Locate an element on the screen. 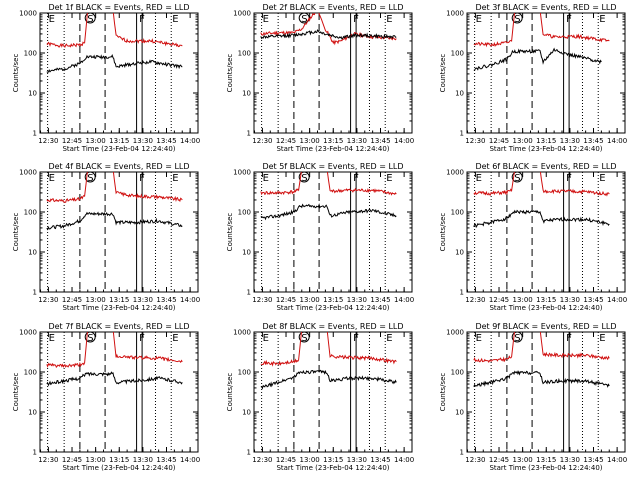  det-7-xlabel: Start Time (23-Feb-04 12:24:40) is located at coordinates (118, 468).